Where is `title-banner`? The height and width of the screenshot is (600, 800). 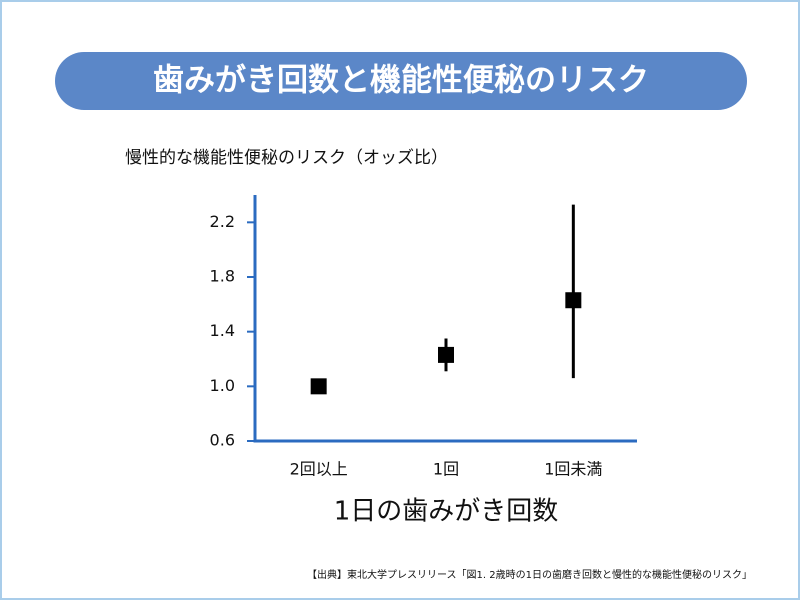
title-banner is located at coordinates (401, 81).